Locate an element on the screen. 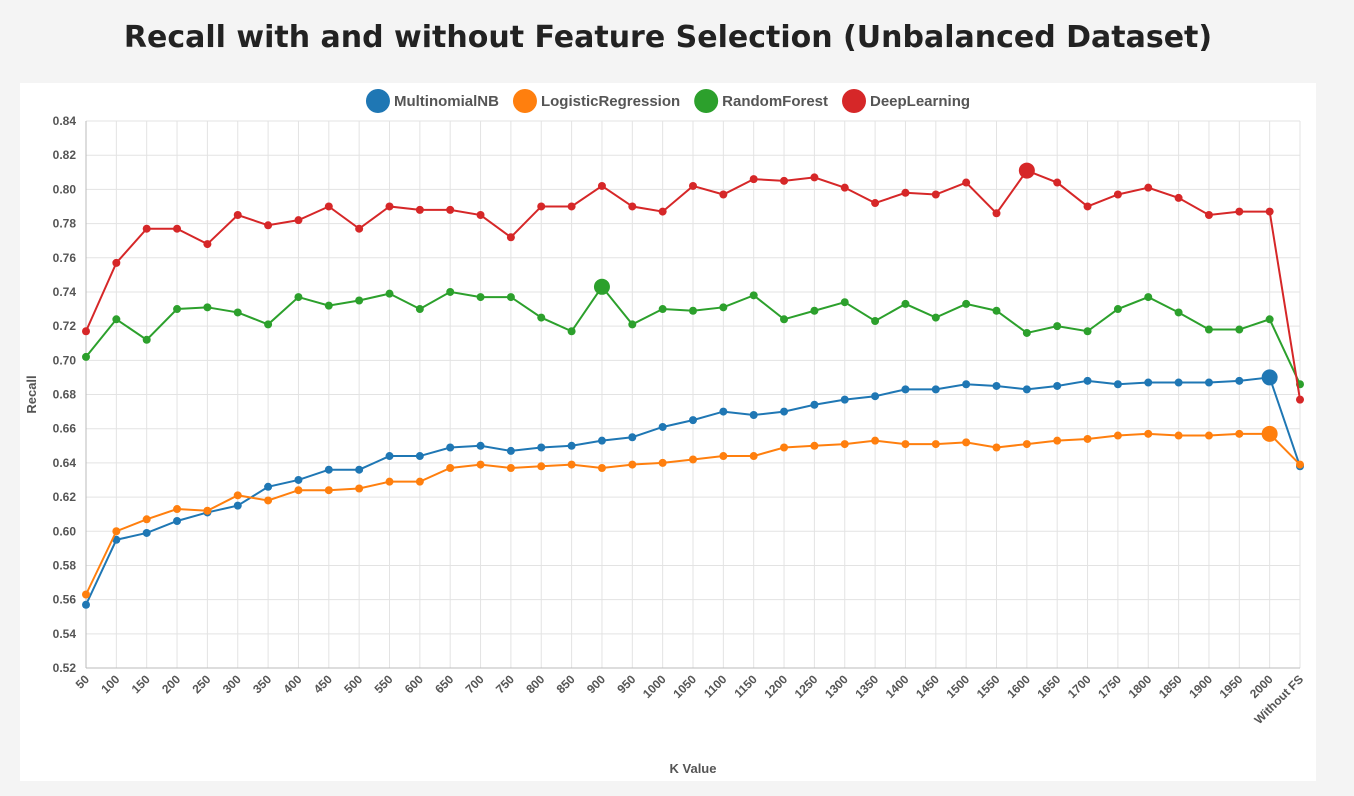 Image resolution: width=1354 pixels, height=796 pixels. legend-item: MultinomialNB is located at coordinates (432, 101).